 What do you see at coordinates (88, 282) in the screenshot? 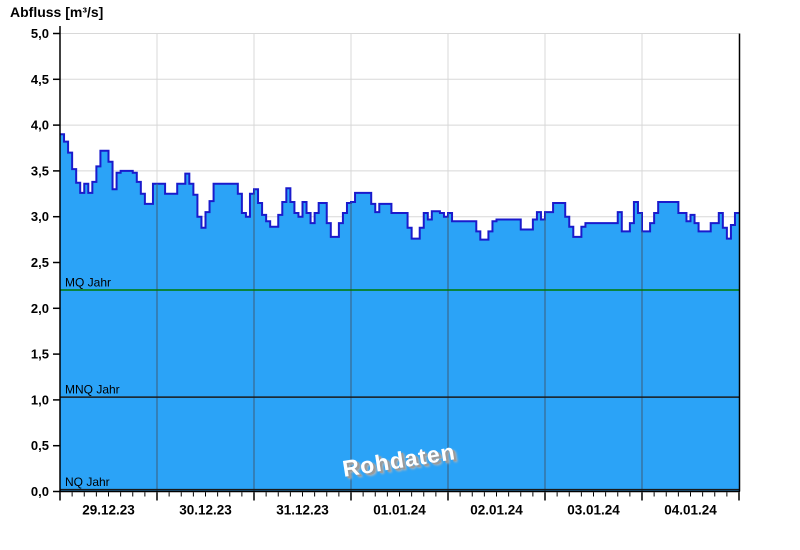
I see `reference-label: MQ Jahr` at bounding box center [88, 282].